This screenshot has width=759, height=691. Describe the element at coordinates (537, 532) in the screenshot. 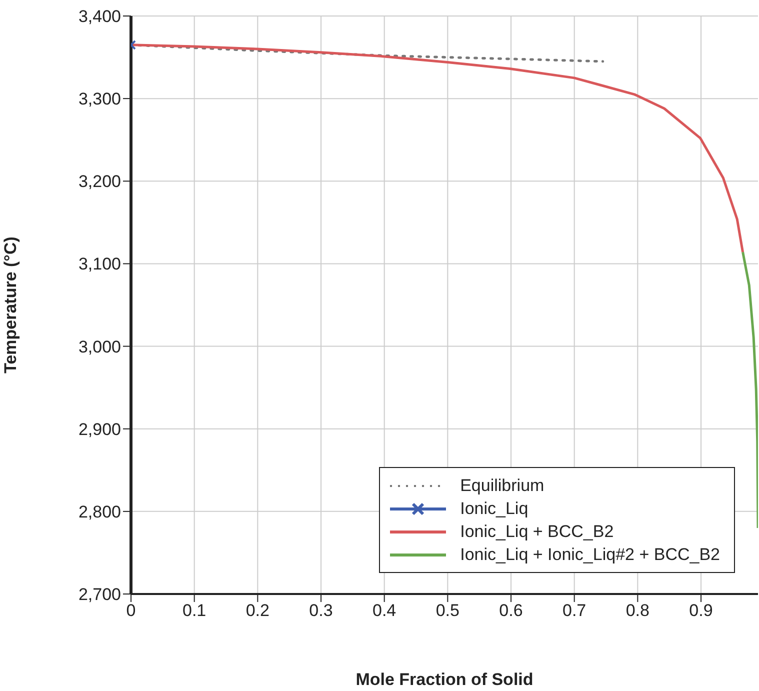

I see `legend-label: Ionic_Liq + BCC_B2` at that location.